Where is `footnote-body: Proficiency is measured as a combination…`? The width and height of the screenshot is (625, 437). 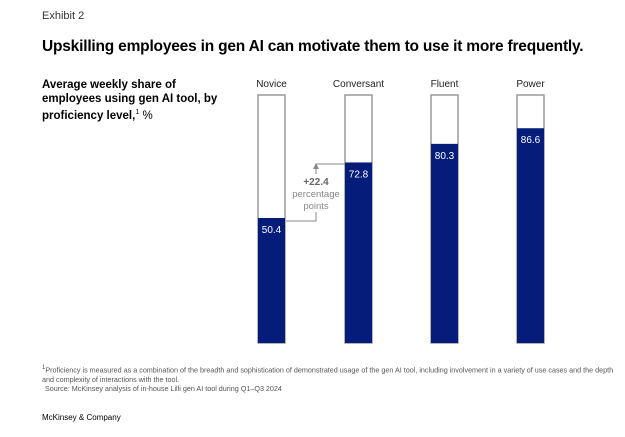
footnote-body: Proficiency is measured as a combination… is located at coordinates (328, 374).